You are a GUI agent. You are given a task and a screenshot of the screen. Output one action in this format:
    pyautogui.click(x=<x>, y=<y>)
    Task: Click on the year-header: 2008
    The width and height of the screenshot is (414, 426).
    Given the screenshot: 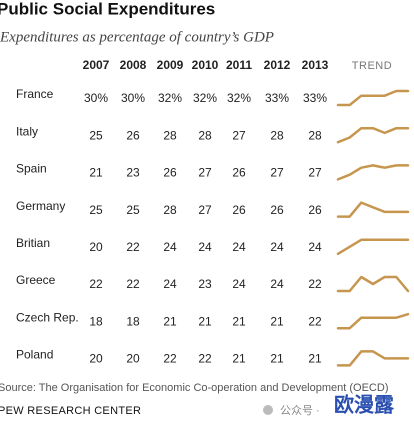 What is the action you would take?
    pyautogui.click(x=133, y=65)
    